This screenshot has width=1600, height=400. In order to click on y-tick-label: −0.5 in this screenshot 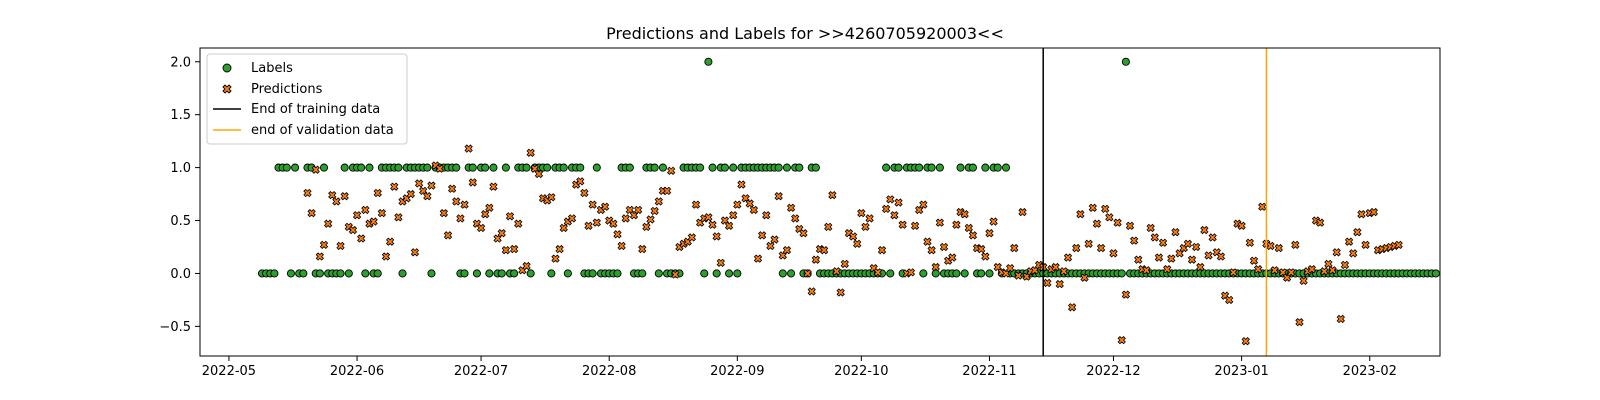, I will do `click(175, 327)`.